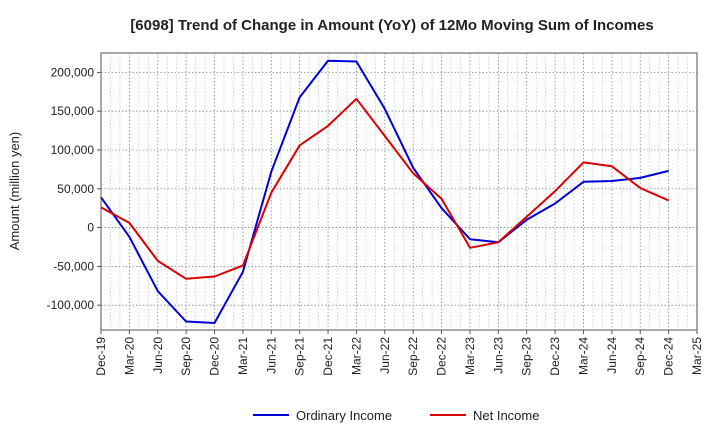 This screenshot has height=440, width=720. Describe the element at coordinates (356, 356) in the screenshot. I see `x-tick-label: Mar-22` at that location.